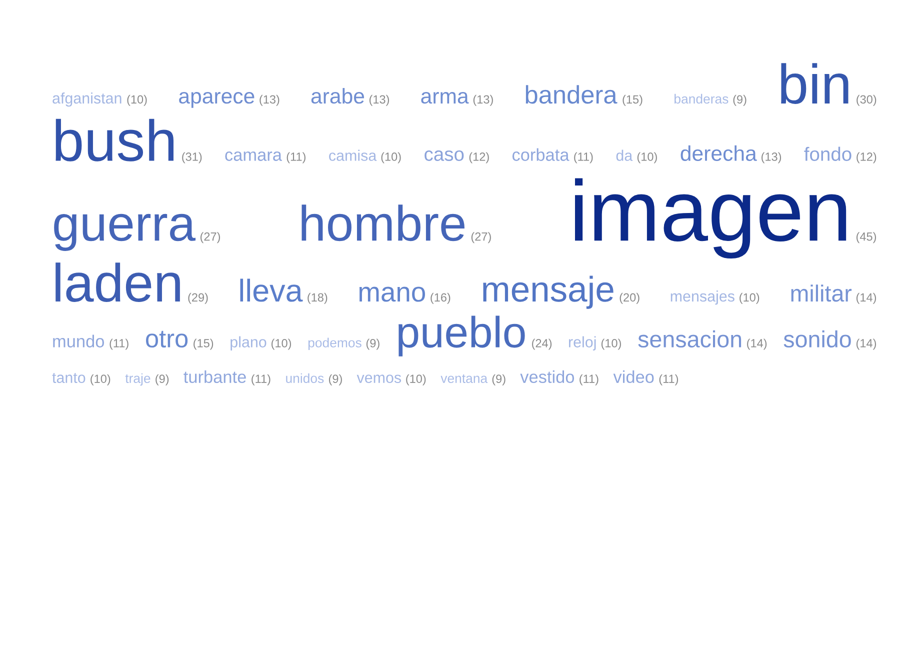  I want to click on category-label: derecha, so click(718, 153).